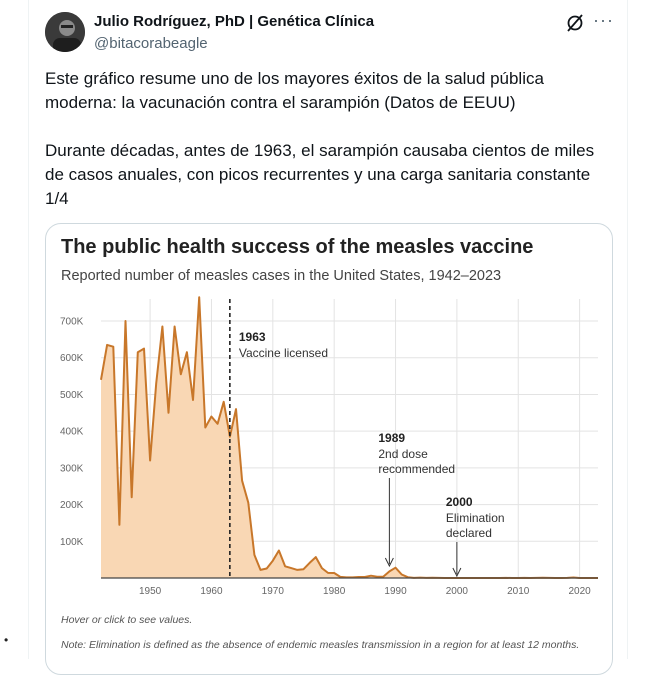  Describe the element at coordinates (72, 322) in the screenshot. I see `y-tick-label: 700K` at that location.